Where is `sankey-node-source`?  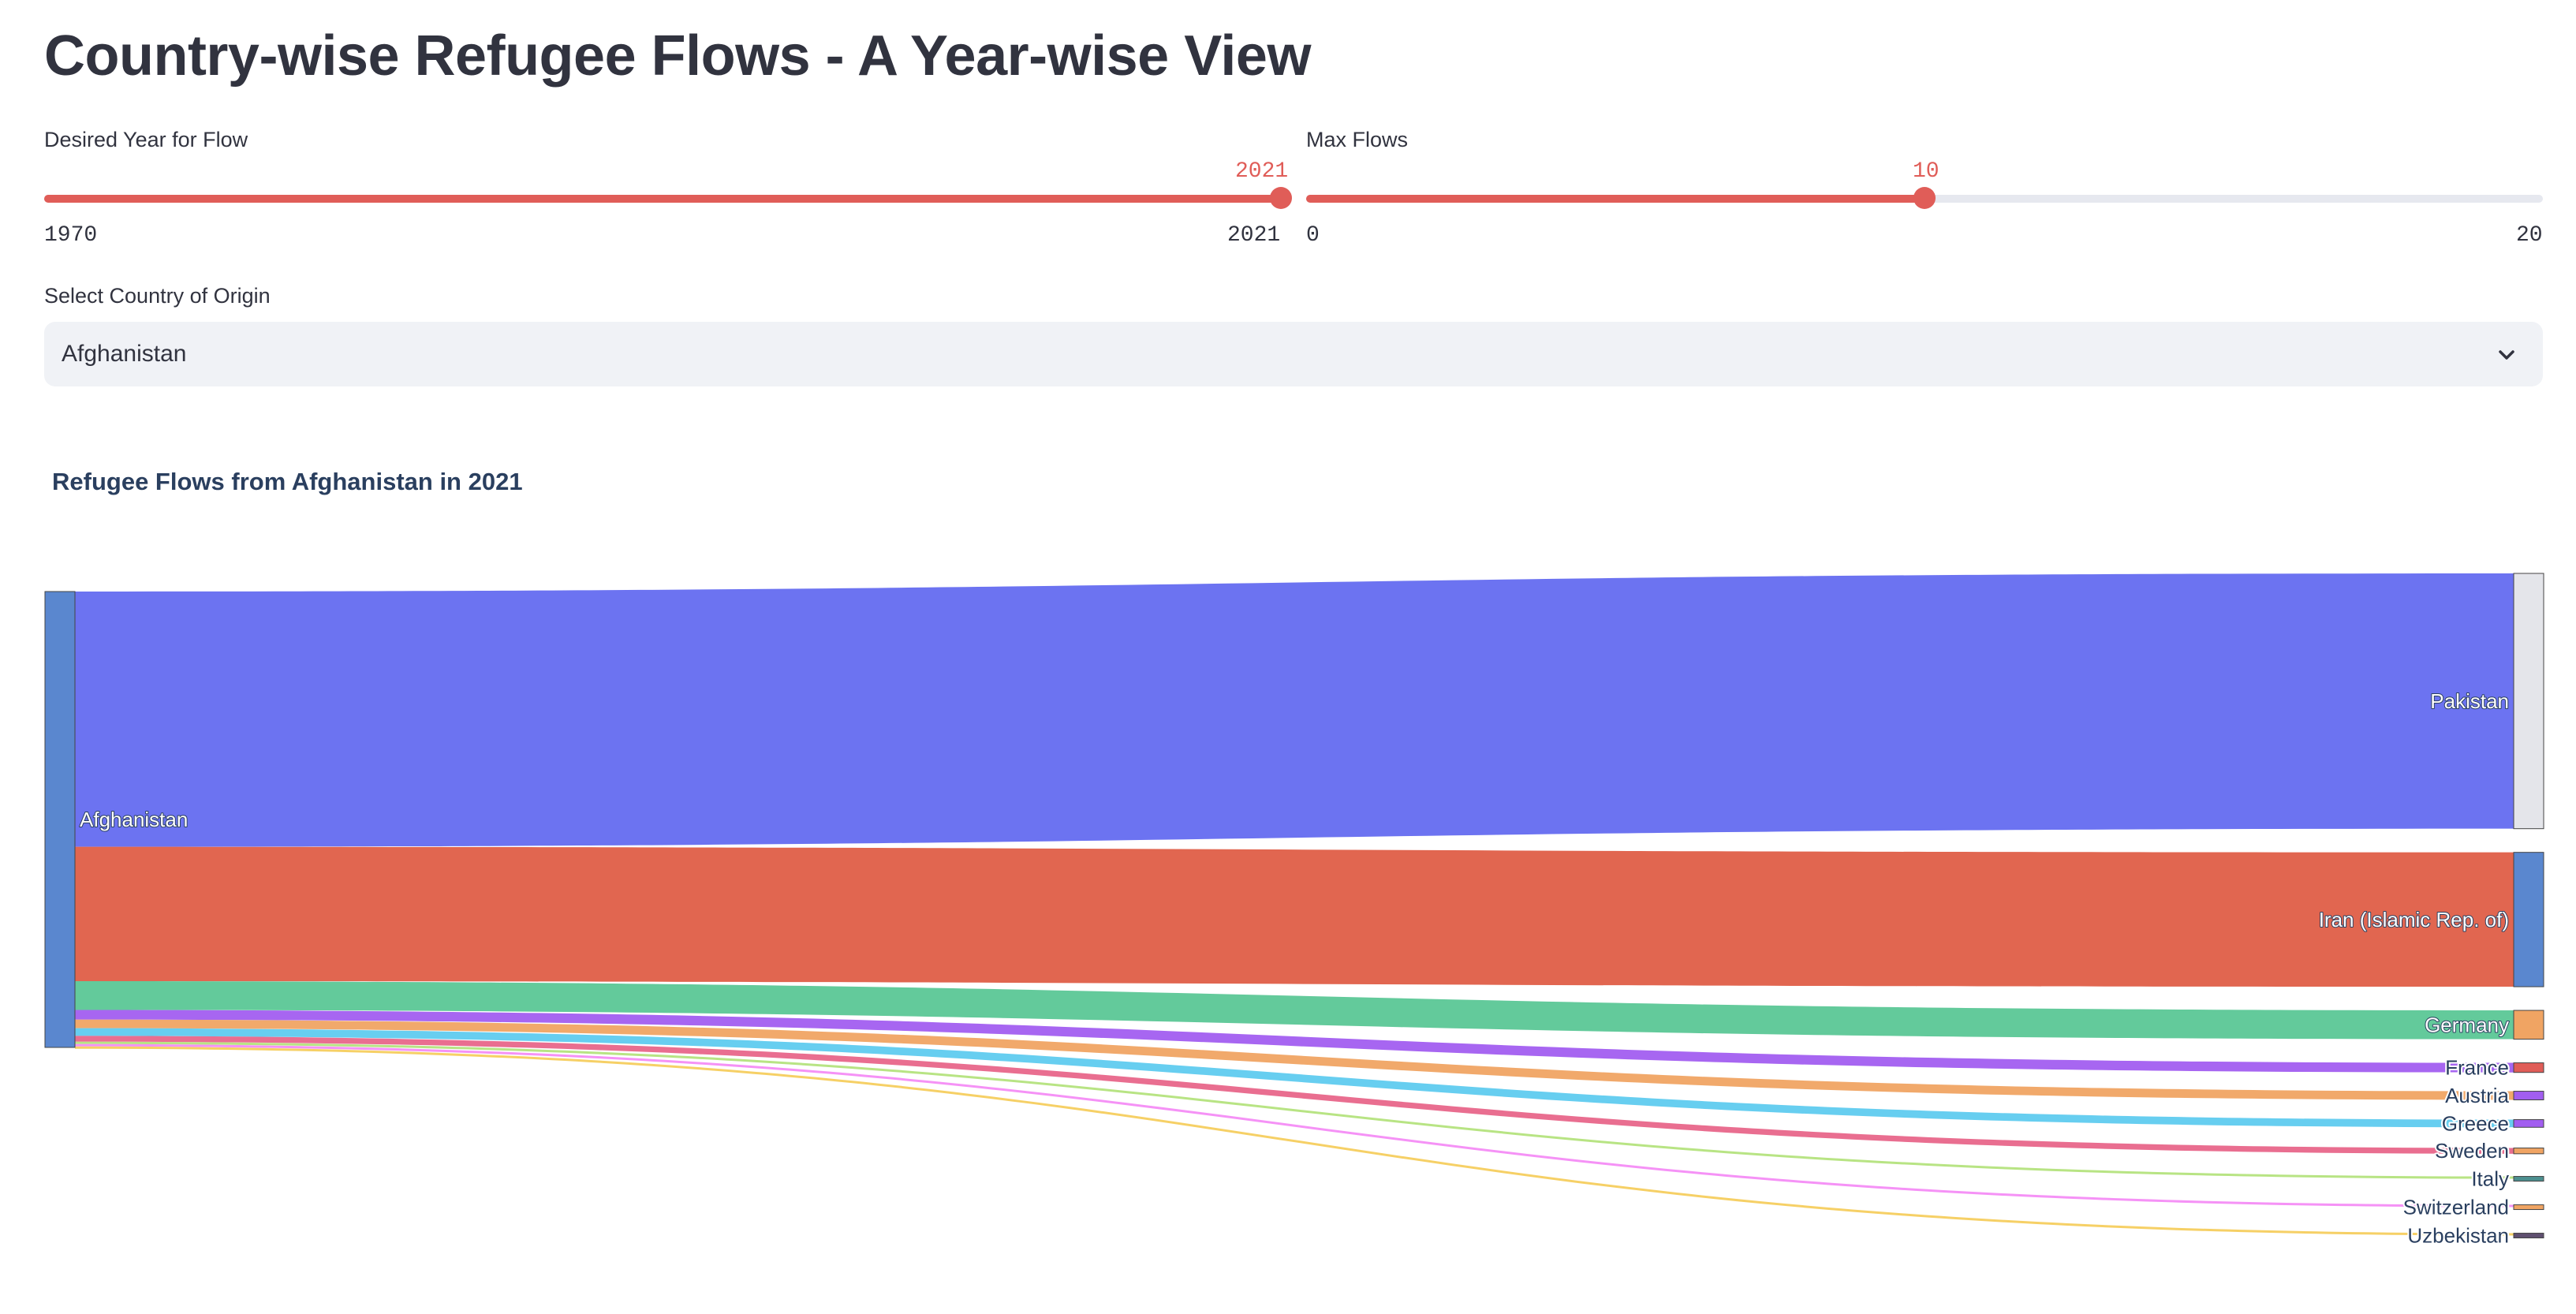 sankey-node-source is located at coordinates (60, 819).